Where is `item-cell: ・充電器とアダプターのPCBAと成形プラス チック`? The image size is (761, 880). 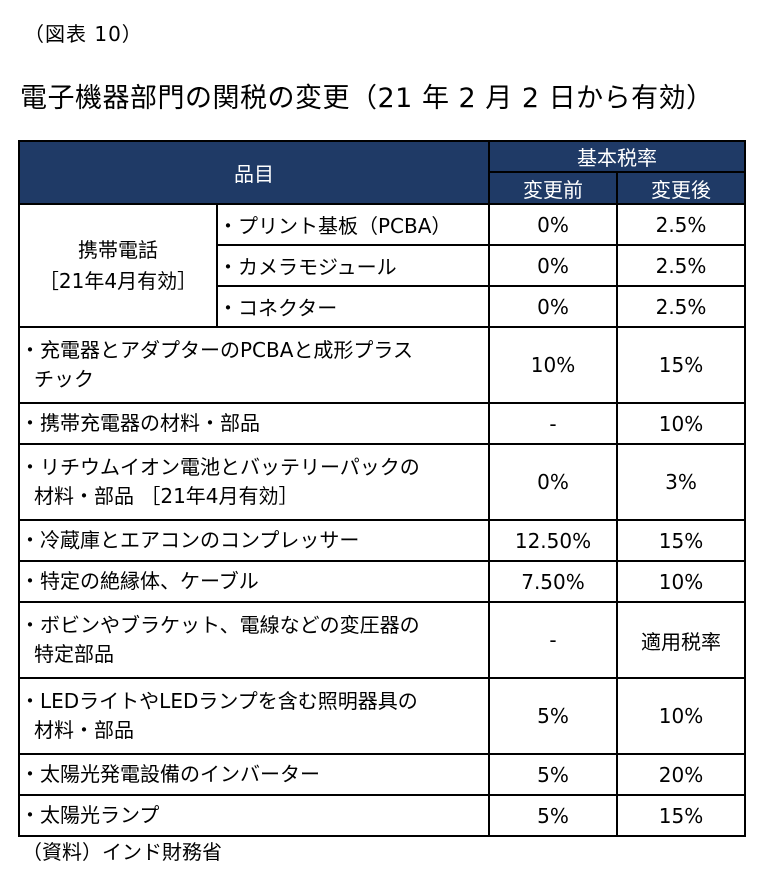
item-cell: ・充電器とアダプターのPCBAと成形プラス チック is located at coordinates (254, 365).